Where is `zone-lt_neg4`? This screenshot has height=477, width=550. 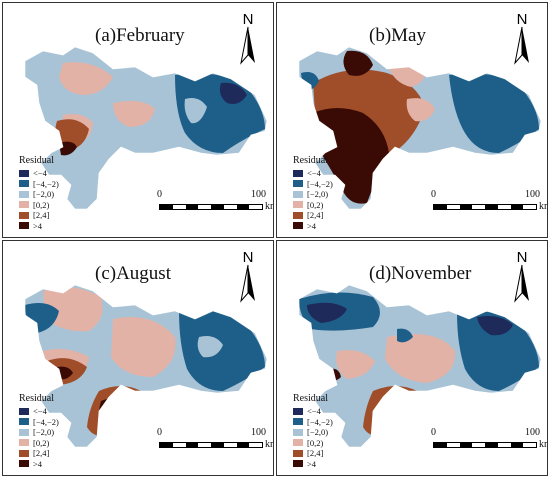
zone-lt_neg4 is located at coordinates (233, 93).